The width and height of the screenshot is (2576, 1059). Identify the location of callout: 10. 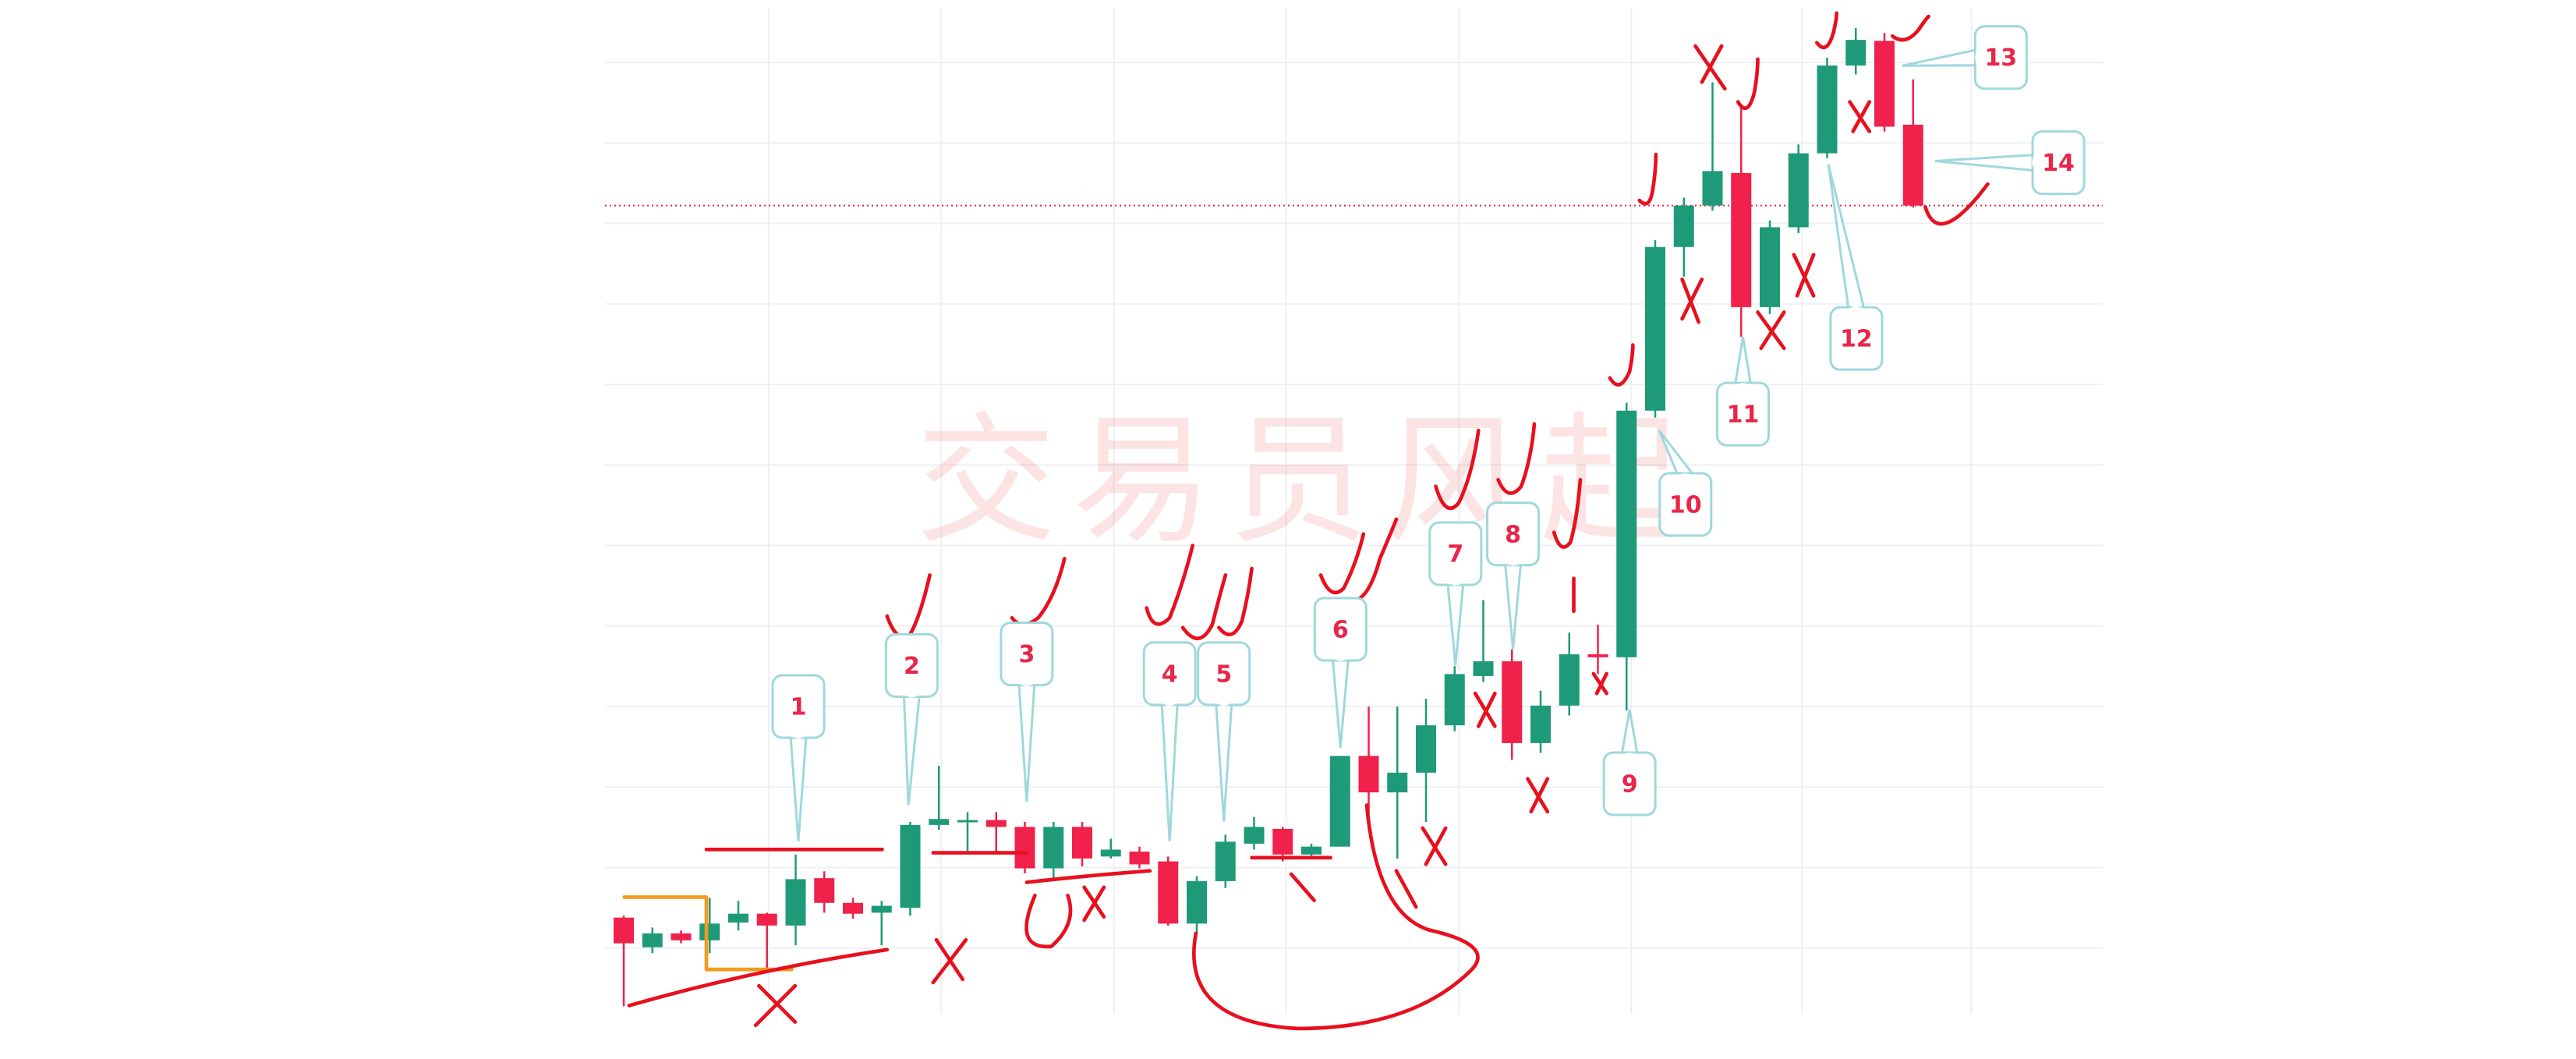
(1685, 483).